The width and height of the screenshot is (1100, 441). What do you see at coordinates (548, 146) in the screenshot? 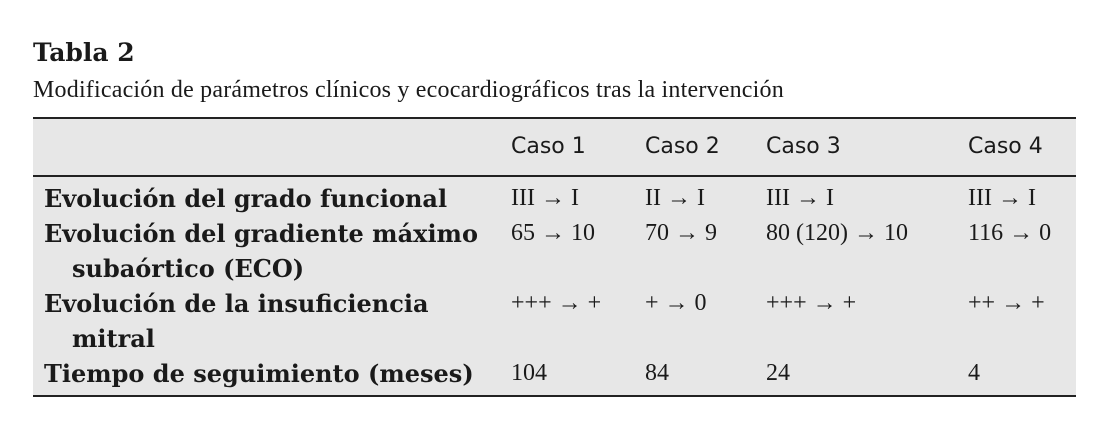
I see `column-header-caso-1: Caso 1` at bounding box center [548, 146].